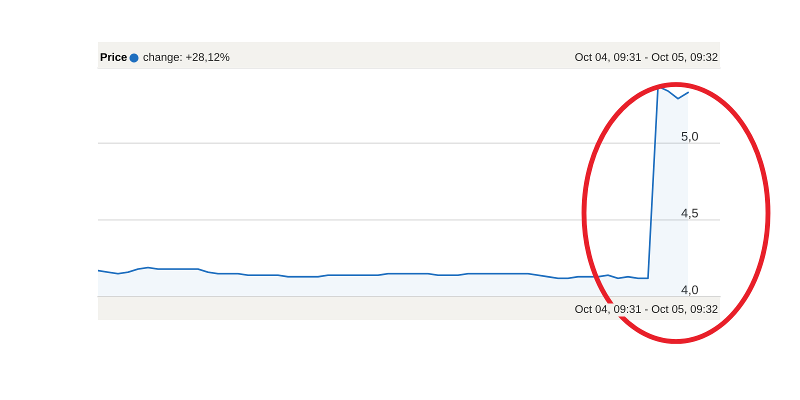 The height and width of the screenshot is (400, 800). Describe the element at coordinates (689, 290) in the screenshot. I see `y-tick-label: 4,0` at that location.